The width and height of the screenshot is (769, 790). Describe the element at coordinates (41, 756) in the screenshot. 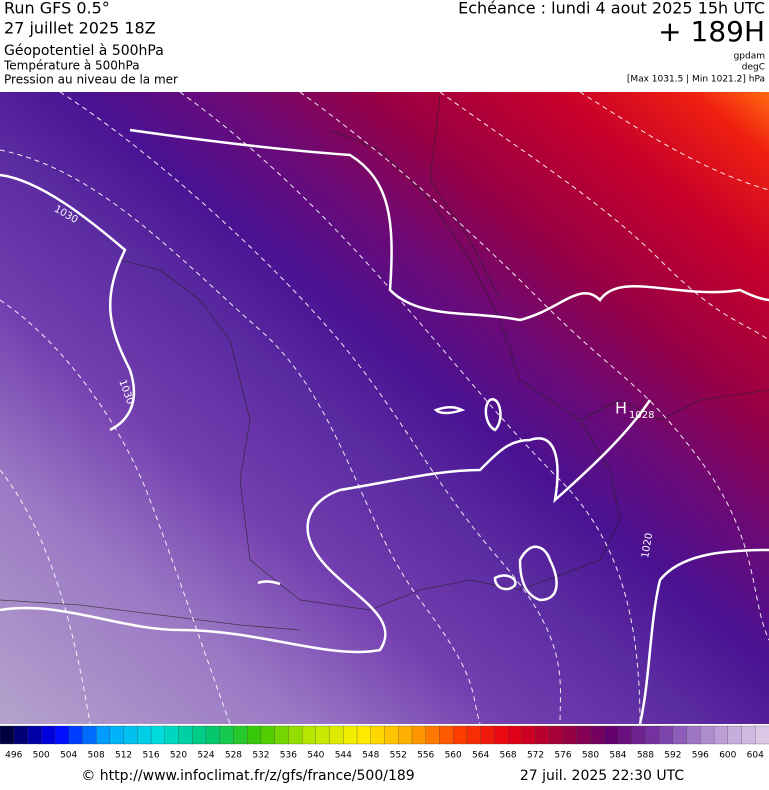

I see `colorbar-label: 500` at that location.